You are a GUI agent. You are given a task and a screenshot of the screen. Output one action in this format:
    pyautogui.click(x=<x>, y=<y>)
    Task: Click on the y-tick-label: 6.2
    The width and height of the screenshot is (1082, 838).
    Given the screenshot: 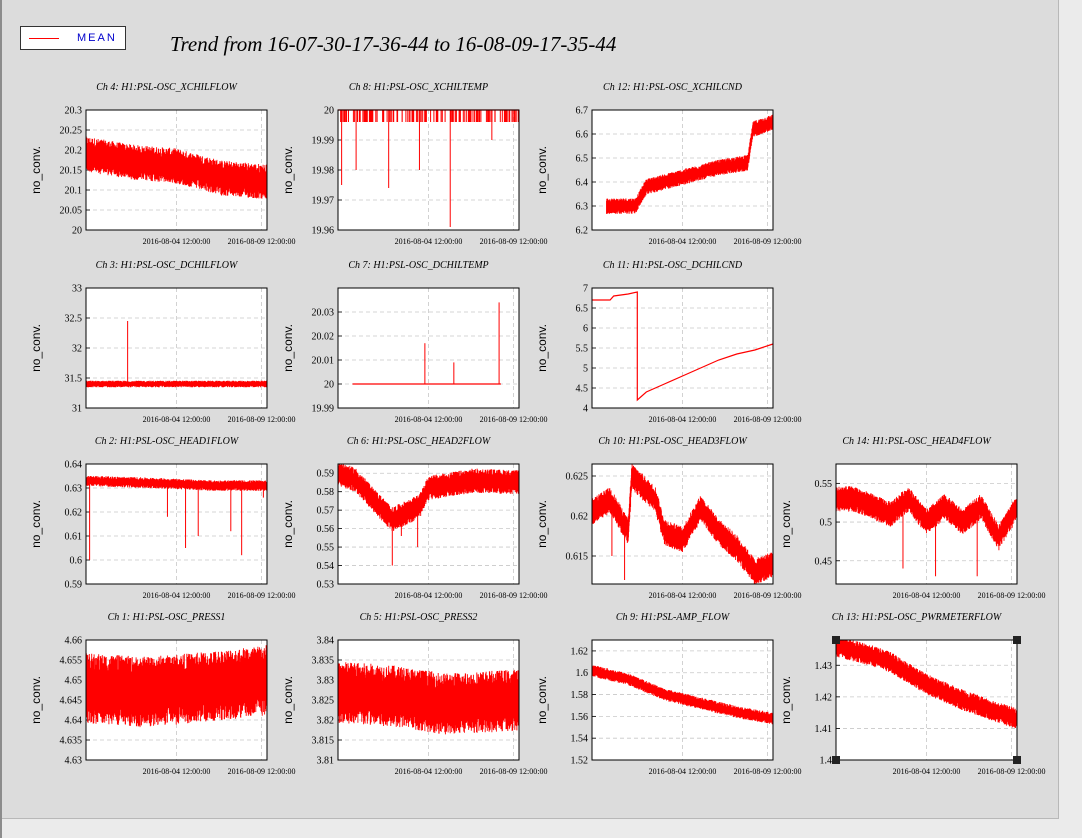 What is the action you would take?
    pyautogui.click(x=582, y=231)
    